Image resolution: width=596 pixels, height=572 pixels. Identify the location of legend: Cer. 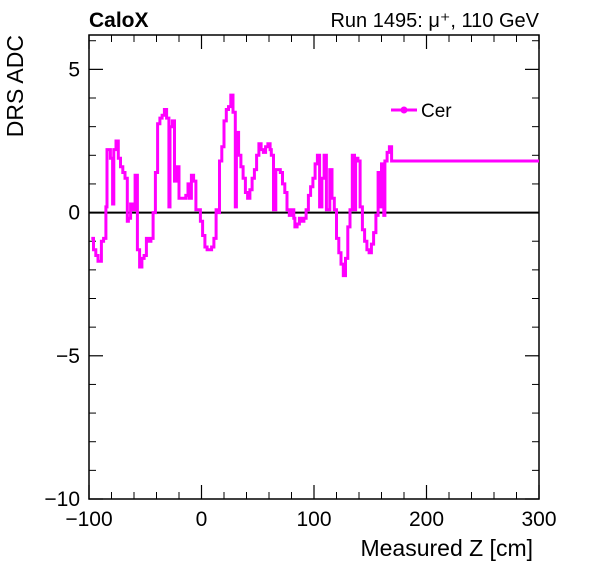
(421, 111).